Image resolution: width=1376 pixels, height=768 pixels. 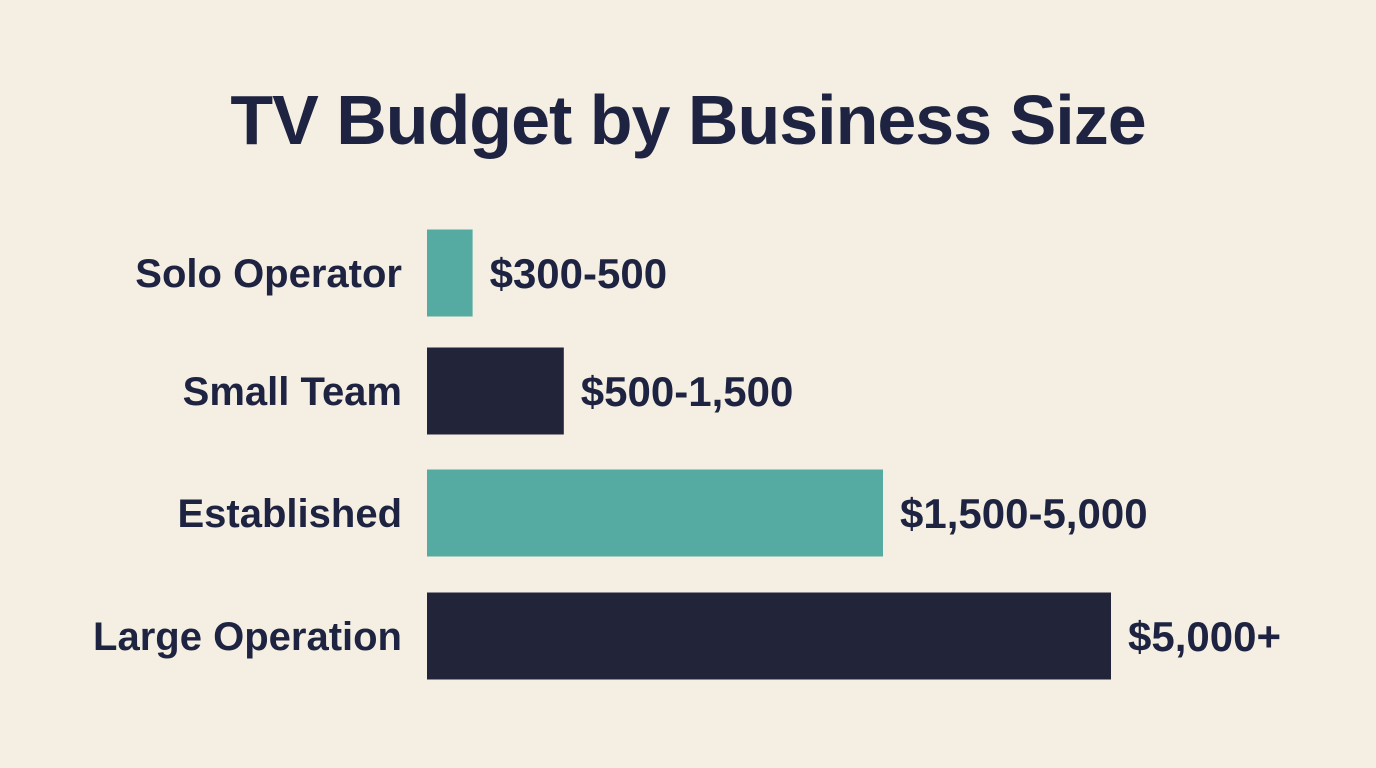 I want to click on category-label: Large Operation, so click(x=247, y=637).